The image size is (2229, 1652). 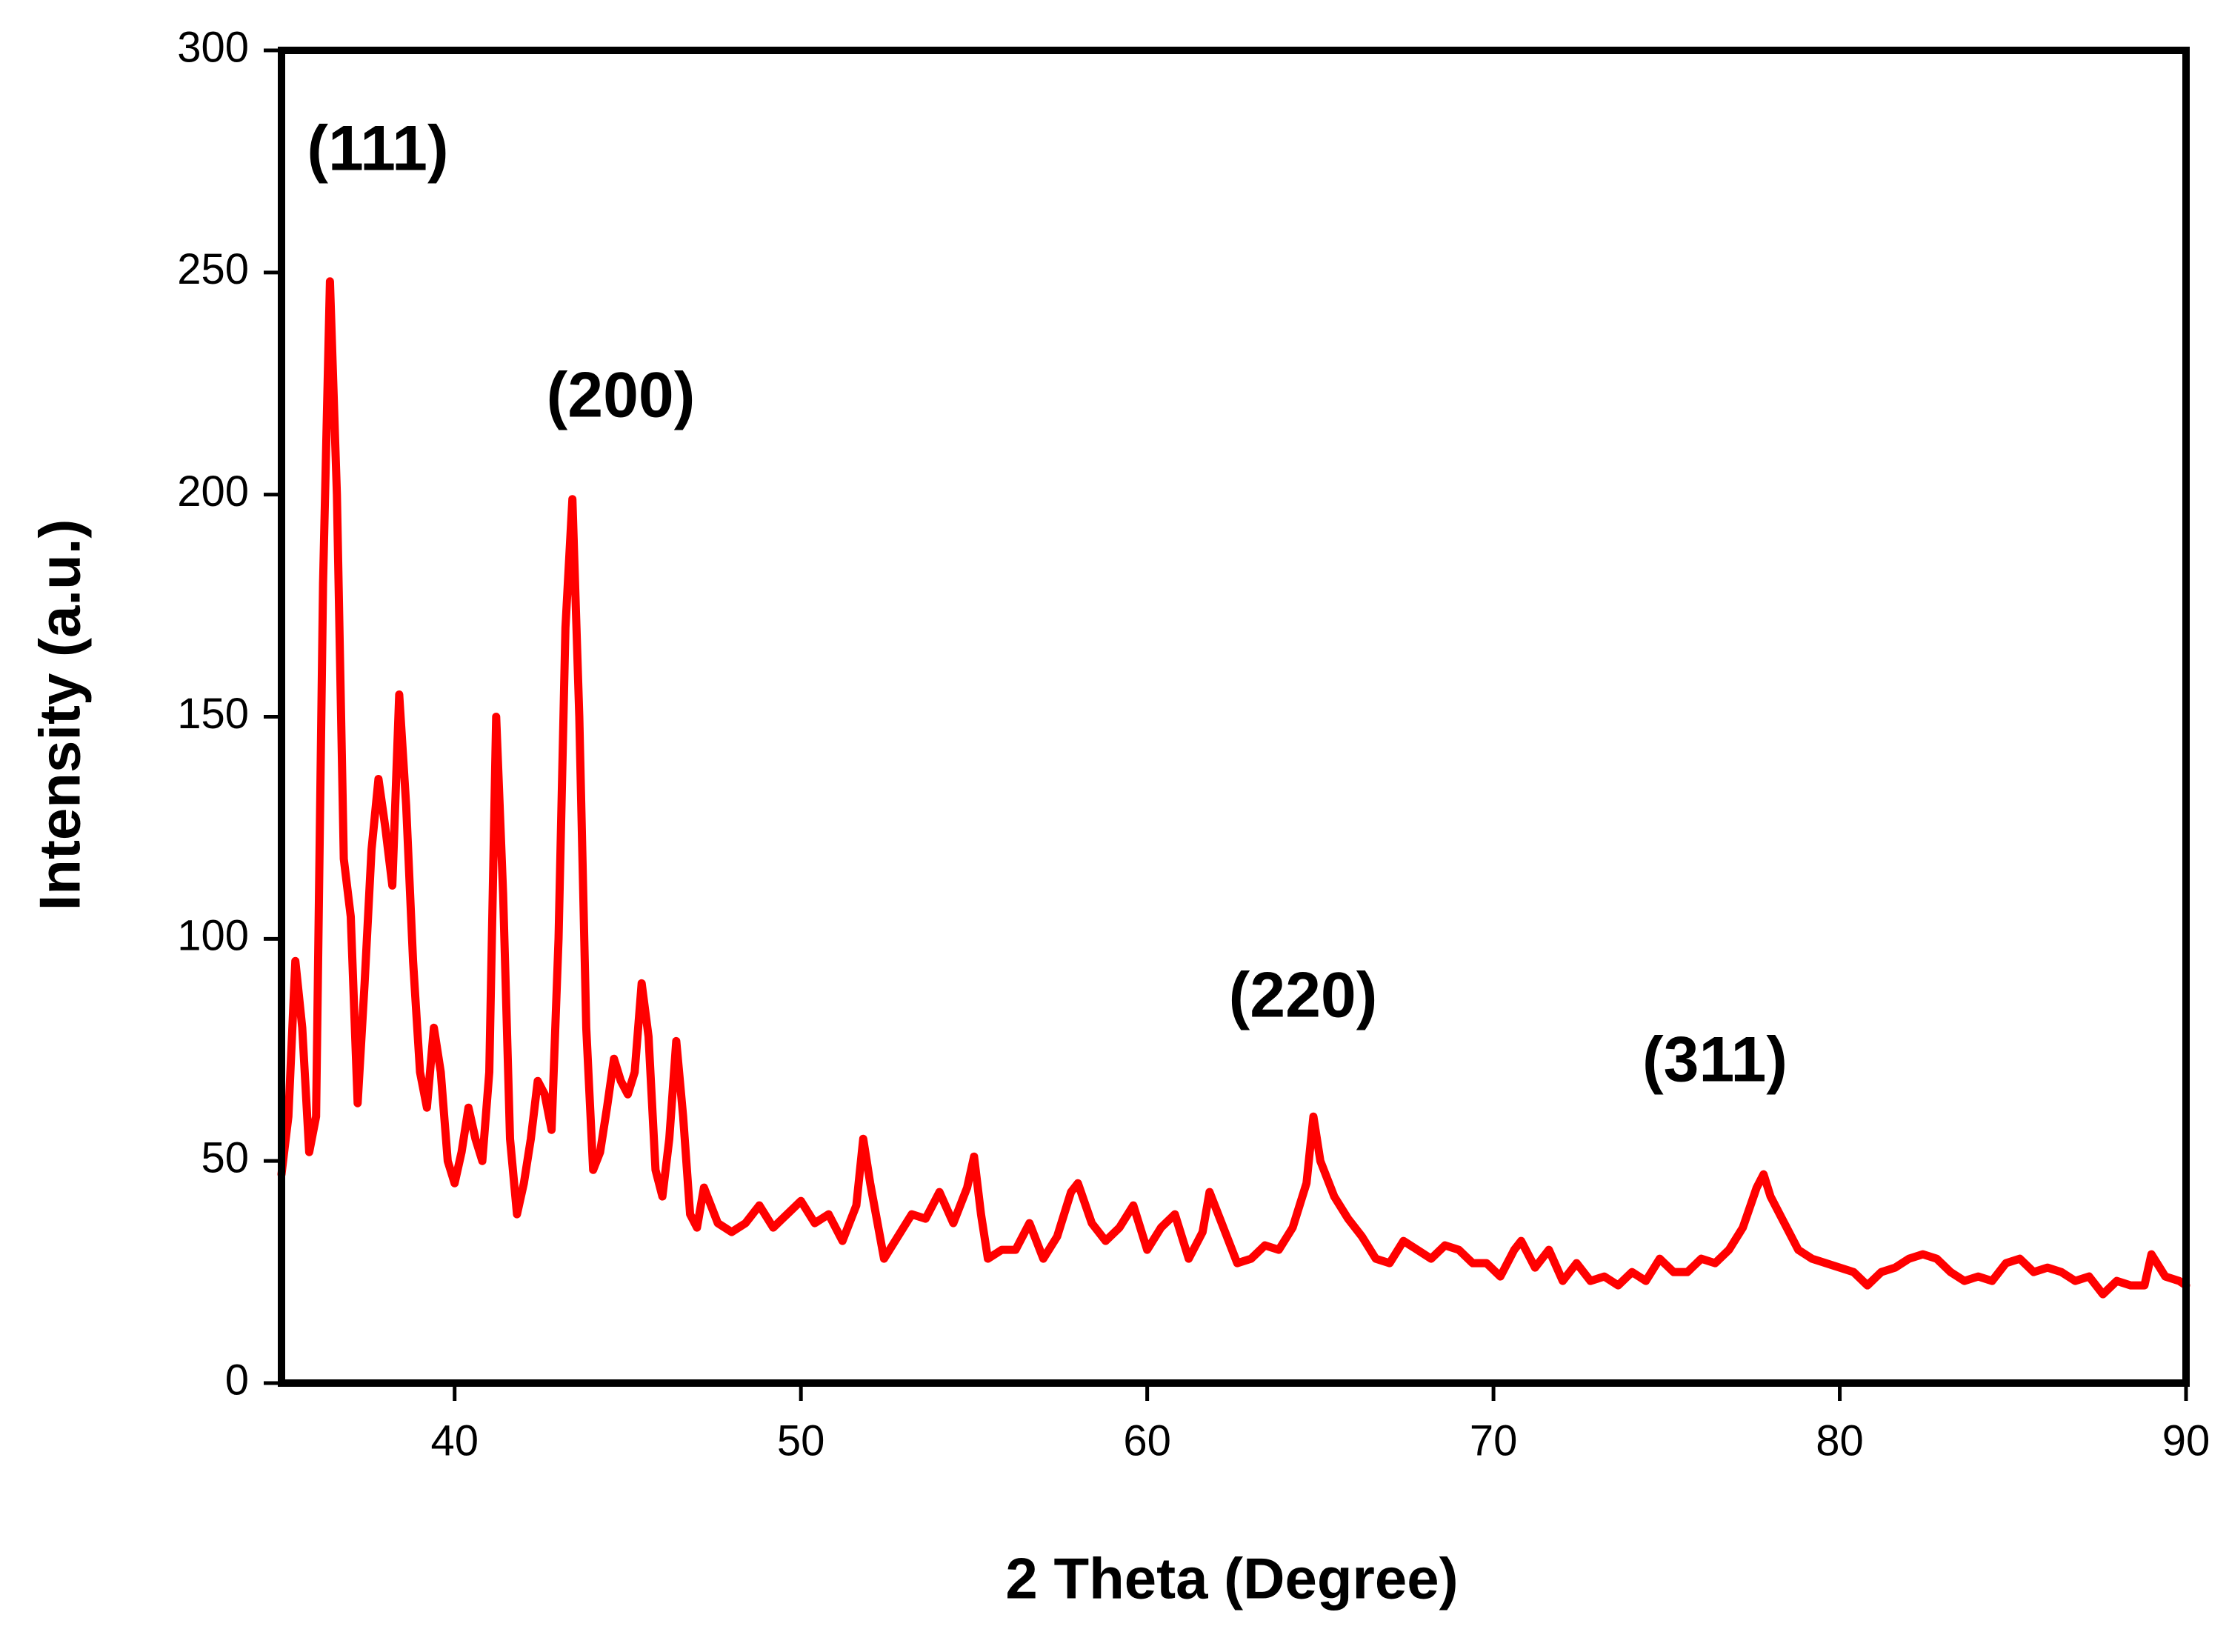 I want to click on y-tick-label: 150, so click(x=213, y=714).